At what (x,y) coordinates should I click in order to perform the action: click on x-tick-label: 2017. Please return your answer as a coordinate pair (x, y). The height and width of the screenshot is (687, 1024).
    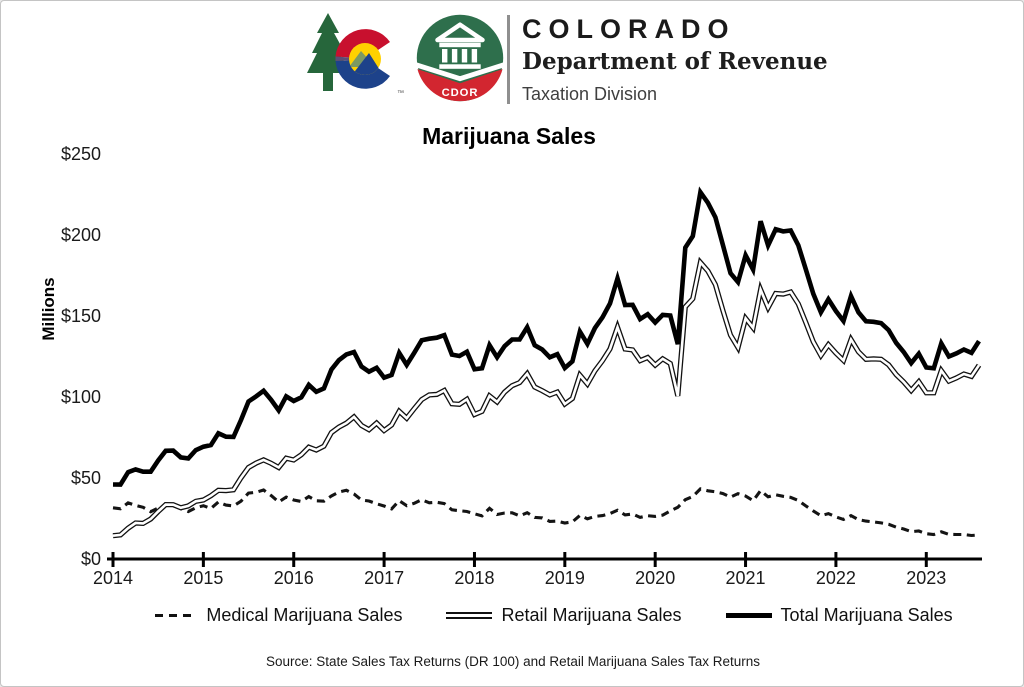
    Looking at the image, I should click on (384, 578).